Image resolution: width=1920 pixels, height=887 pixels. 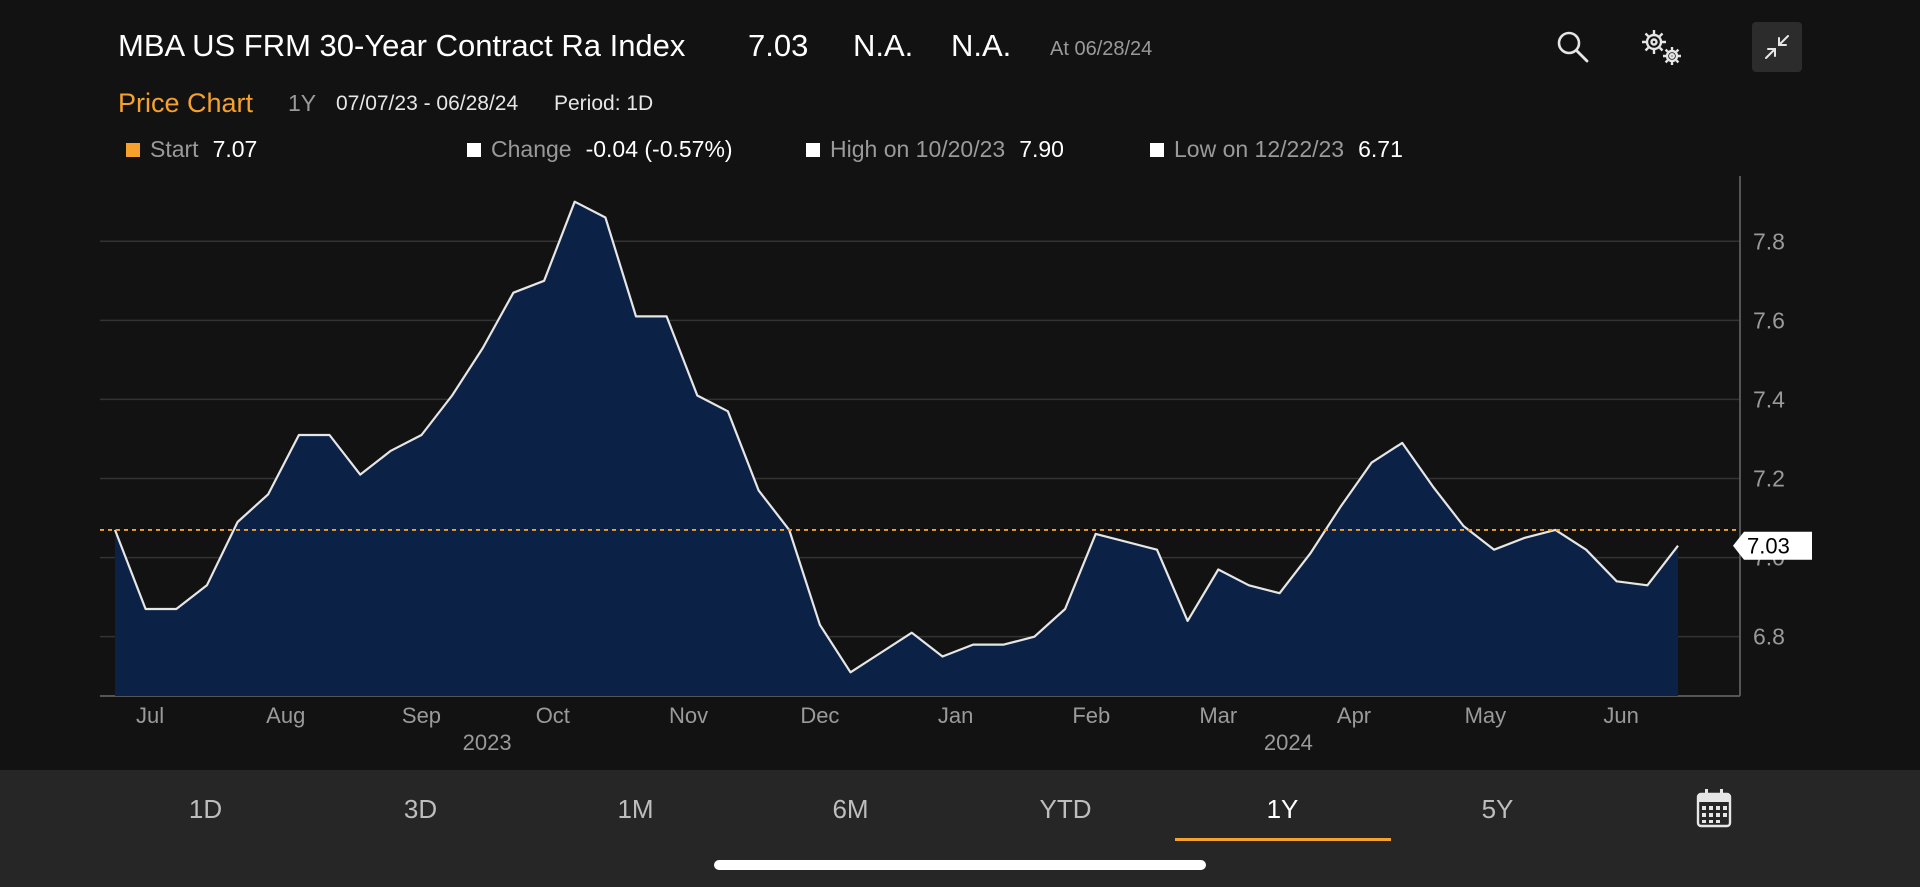 I want to click on change-label: Change, so click(x=531, y=149).